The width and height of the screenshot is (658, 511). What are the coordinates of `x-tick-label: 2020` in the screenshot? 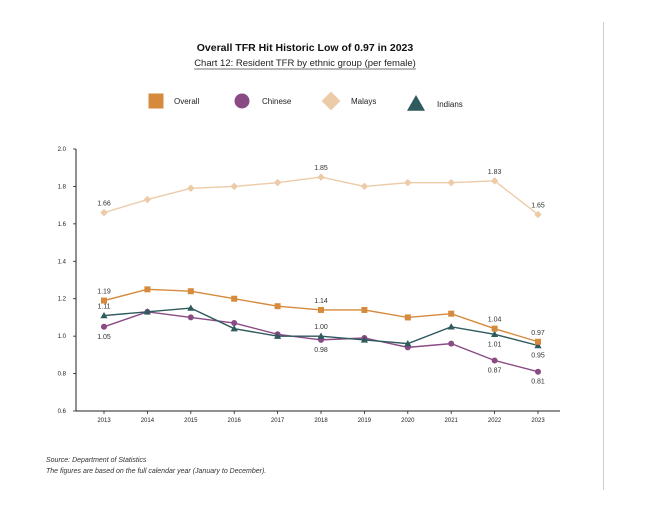 It's located at (408, 421).